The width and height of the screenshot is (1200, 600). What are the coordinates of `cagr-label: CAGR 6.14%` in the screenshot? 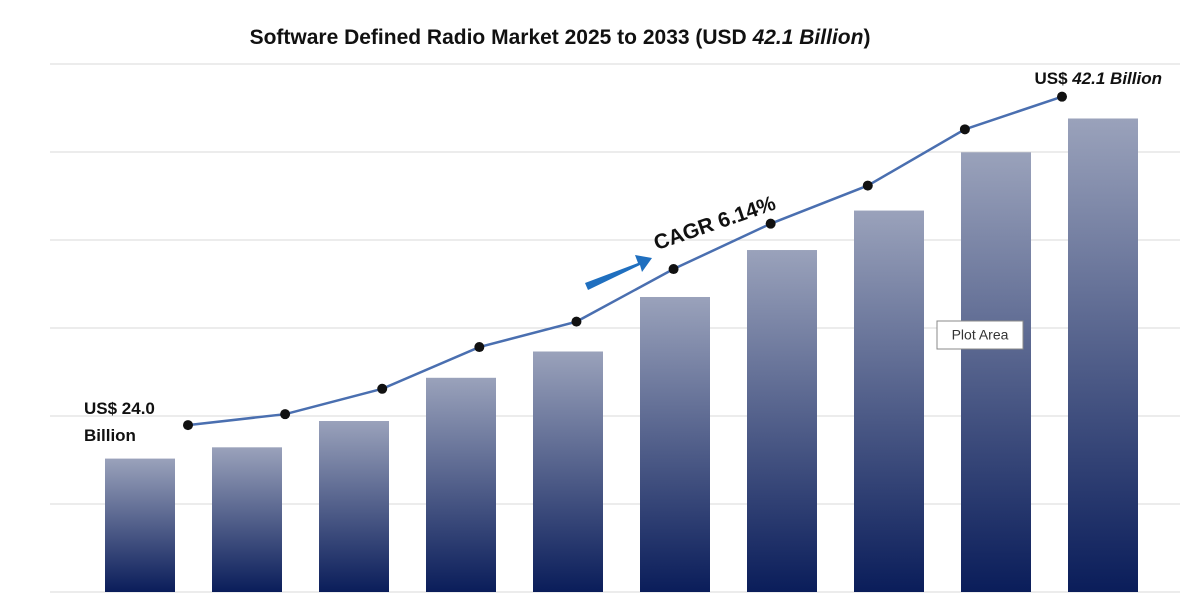 It's located at (715, 223).